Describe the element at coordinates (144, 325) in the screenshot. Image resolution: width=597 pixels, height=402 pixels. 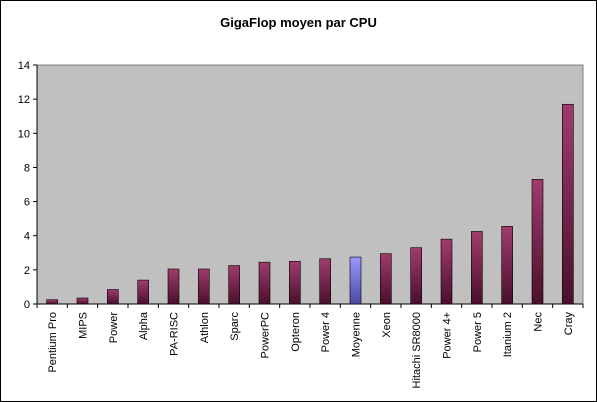
I see `x-tick-label: Alpha` at that location.